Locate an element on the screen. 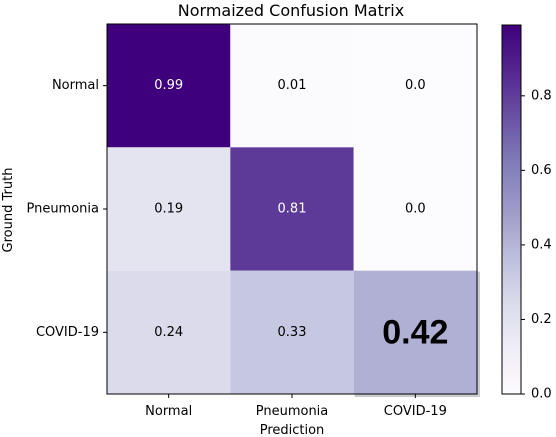  y-axis-label: Ground Truth is located at coordinates (8, 210).